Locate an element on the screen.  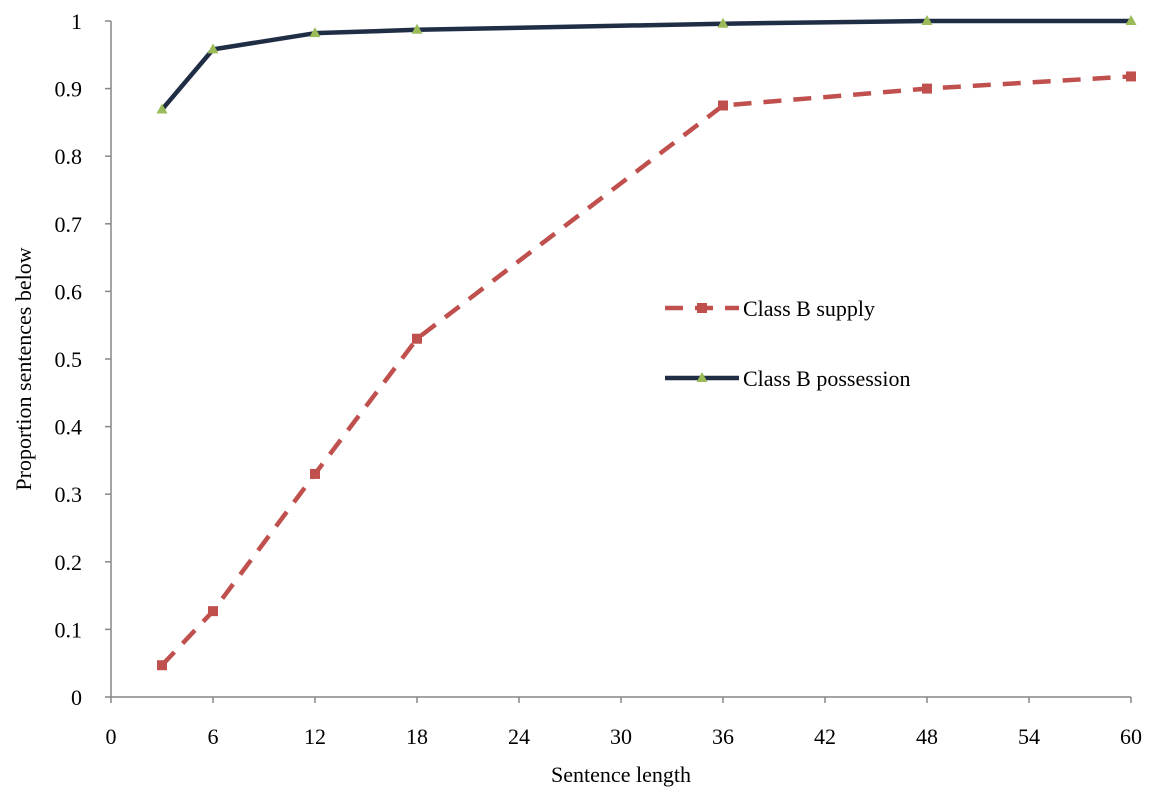
y-tick-label: 0.9 is located at coordinates (69, 89).